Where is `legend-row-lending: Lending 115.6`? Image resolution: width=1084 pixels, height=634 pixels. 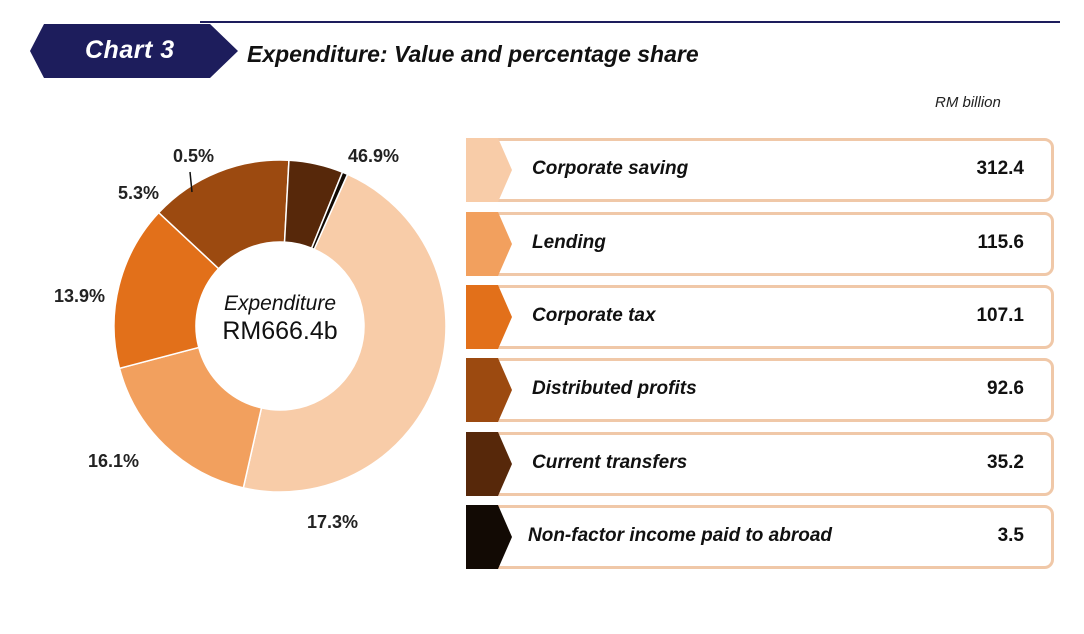 legend-row-lending: Lending 115.6 is located at coordinates (760, 244).